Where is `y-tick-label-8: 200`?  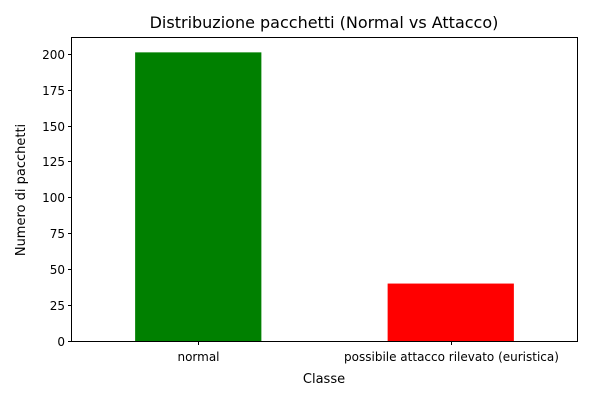 y-tick-label-8: 200 is located at coordinates (53, 55).